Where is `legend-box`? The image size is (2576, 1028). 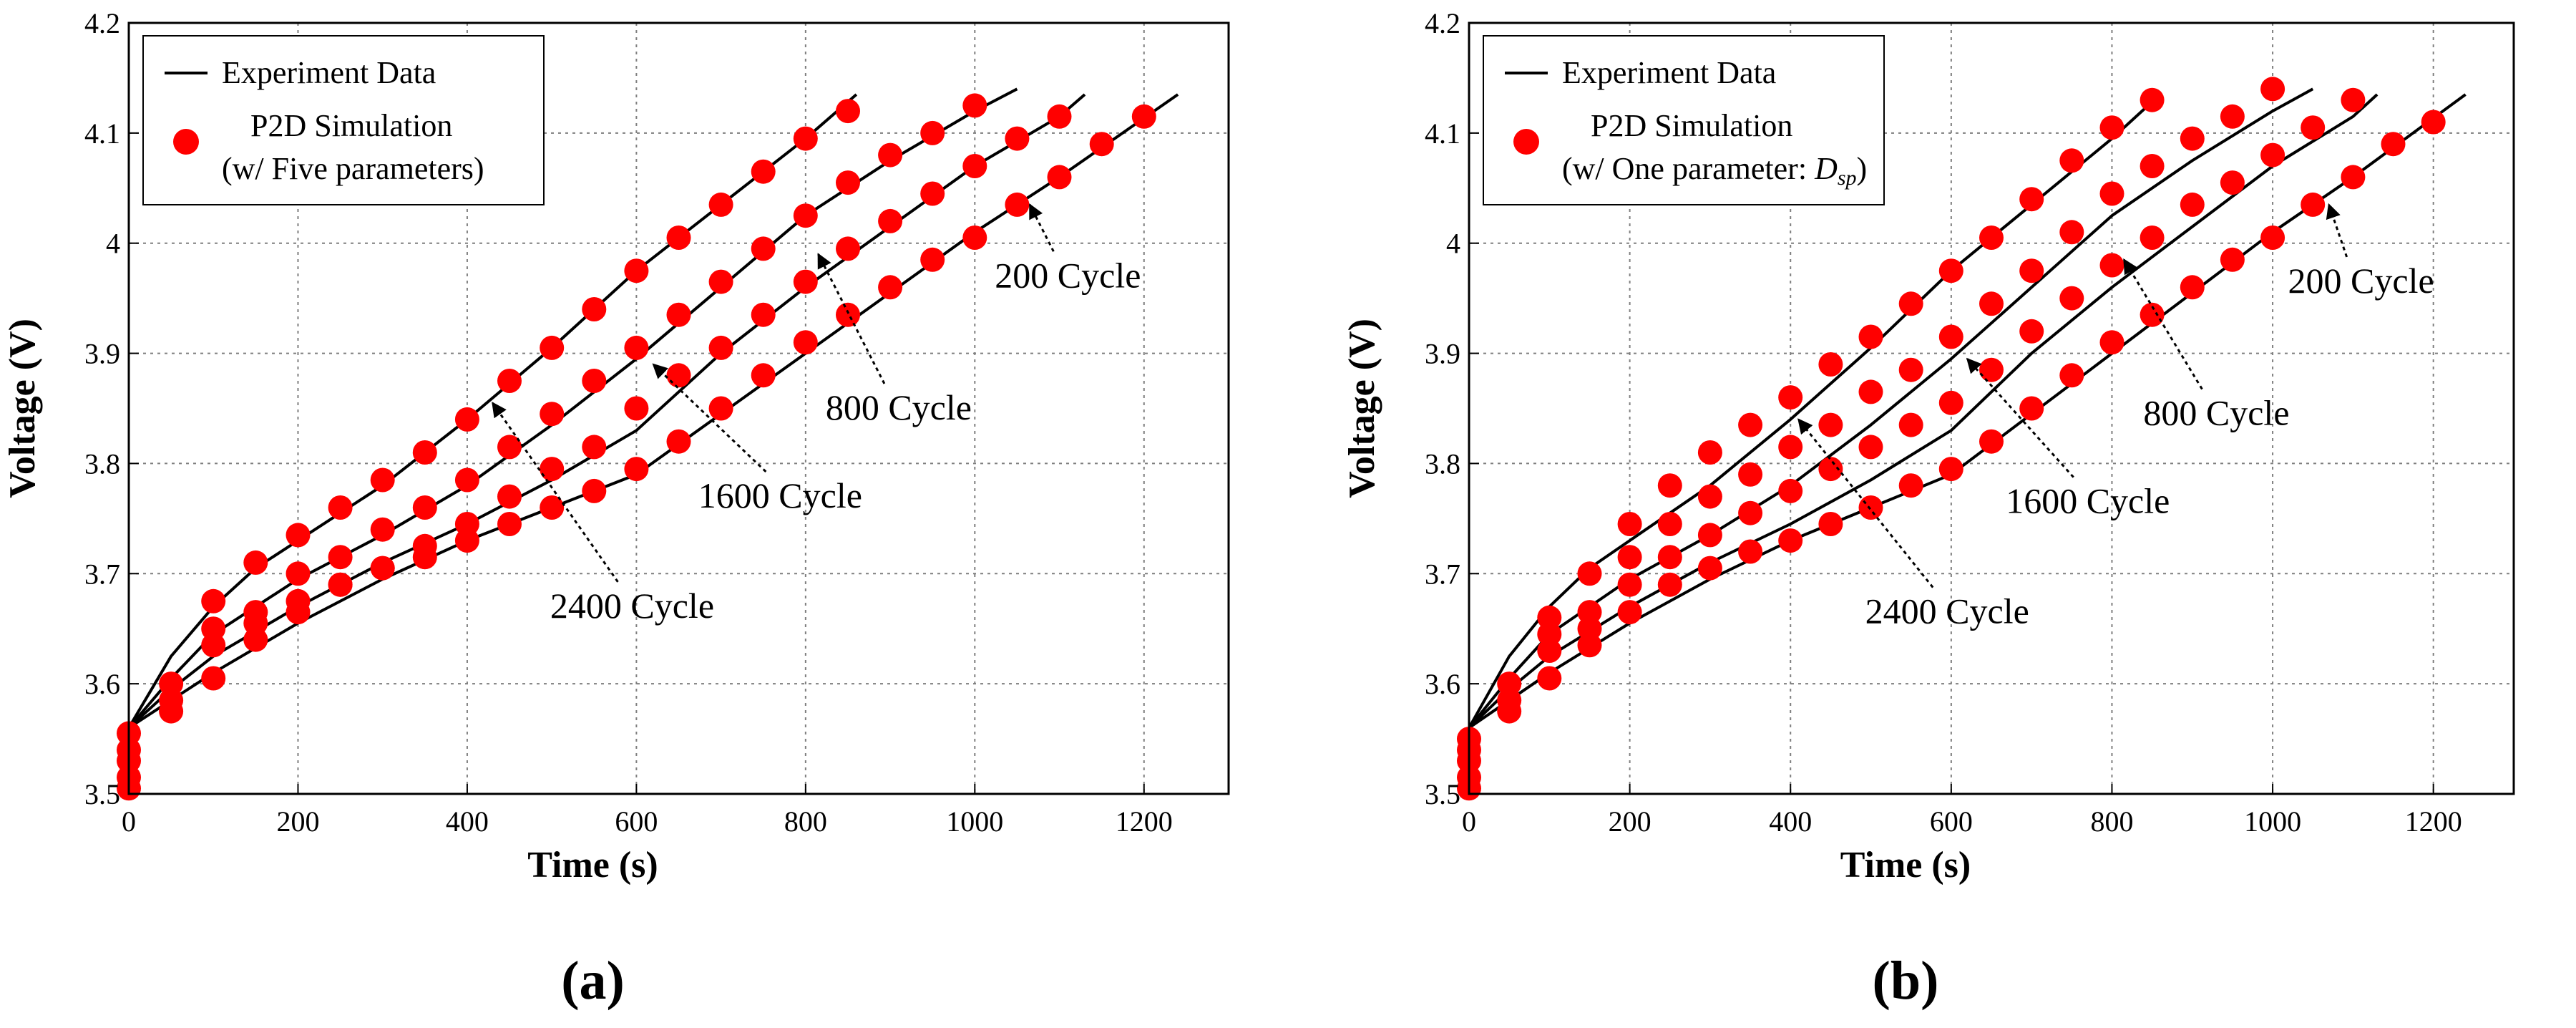 legend-box is located at coordinates (1684, 120).